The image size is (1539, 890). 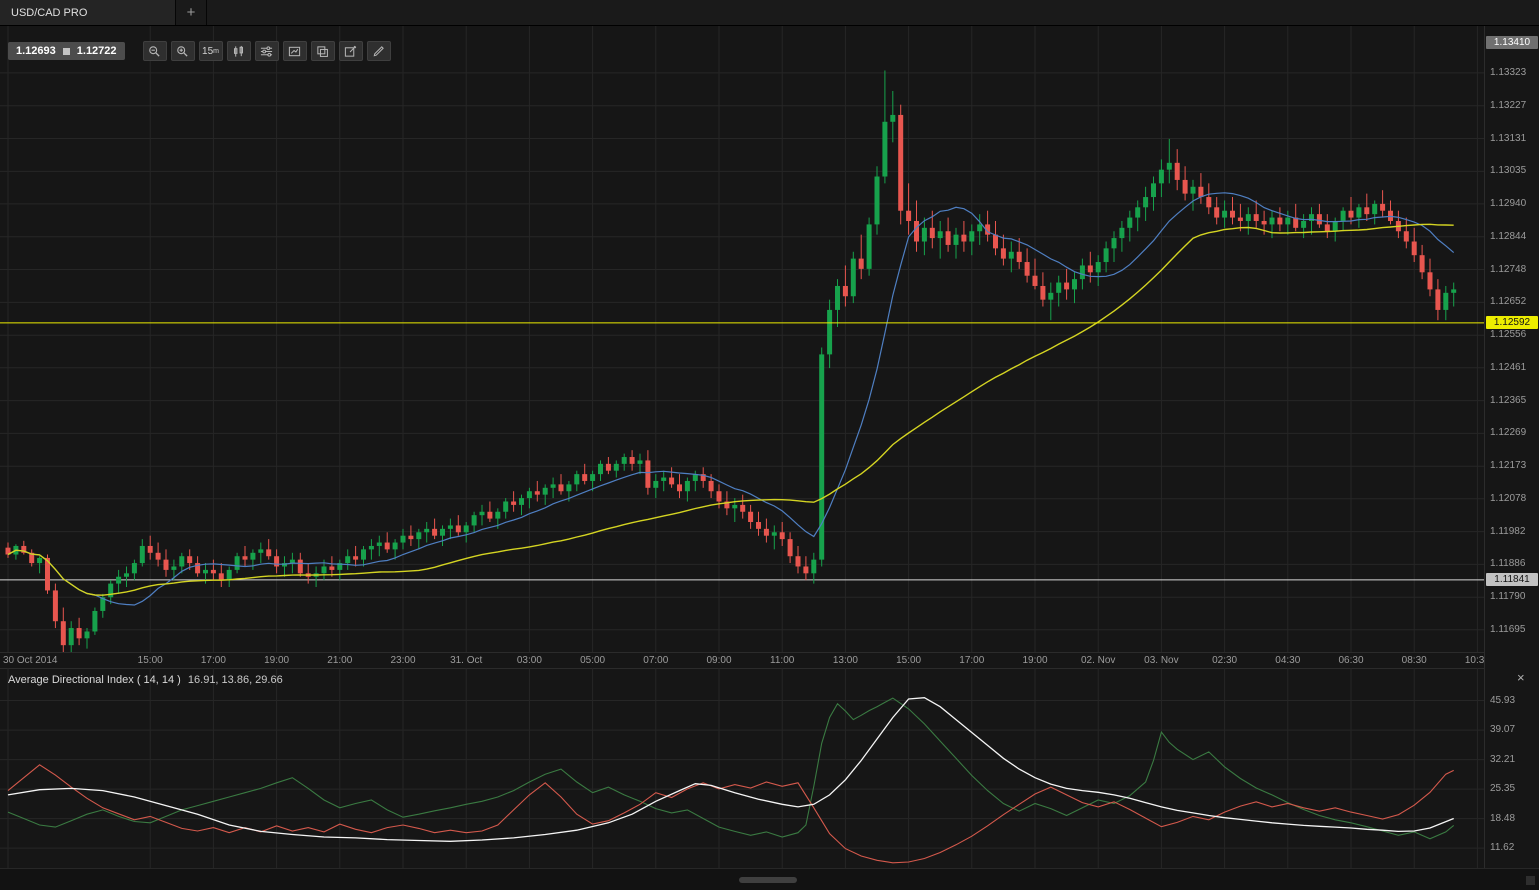 I want to click on new-order-button, so click(x=350, y=51).